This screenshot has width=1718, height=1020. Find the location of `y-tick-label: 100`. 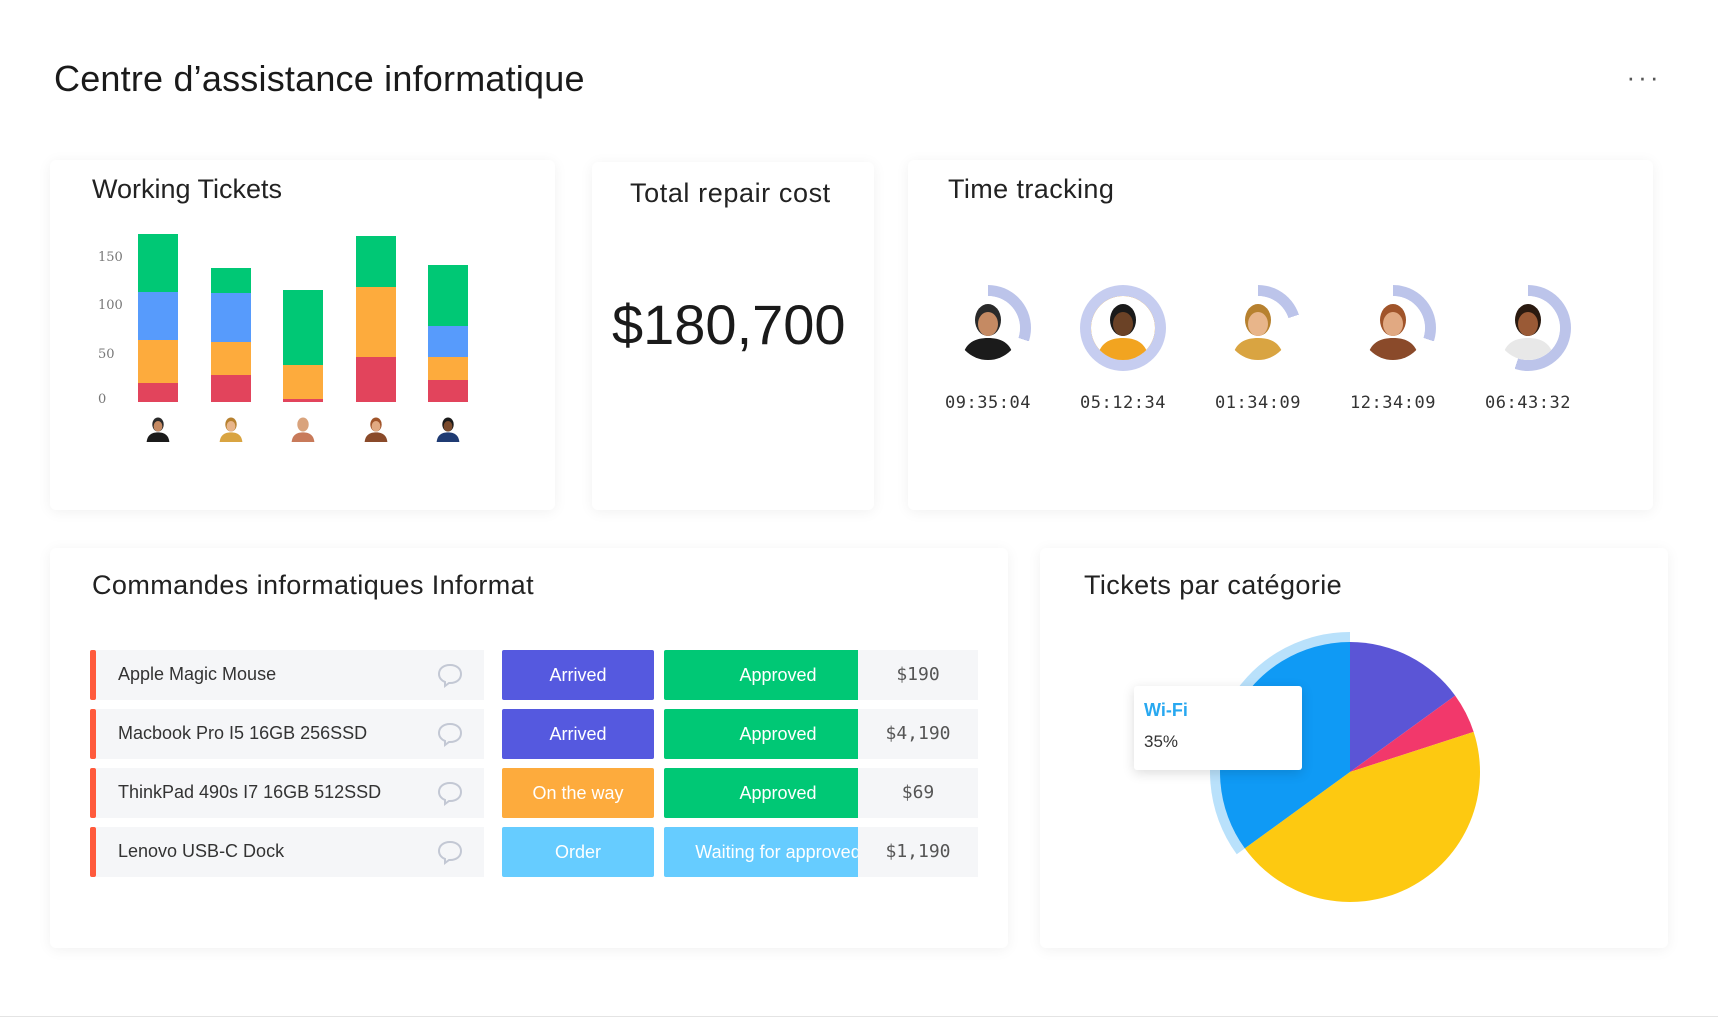

y-tick-label: 100 is located at coordinates (110, 305).